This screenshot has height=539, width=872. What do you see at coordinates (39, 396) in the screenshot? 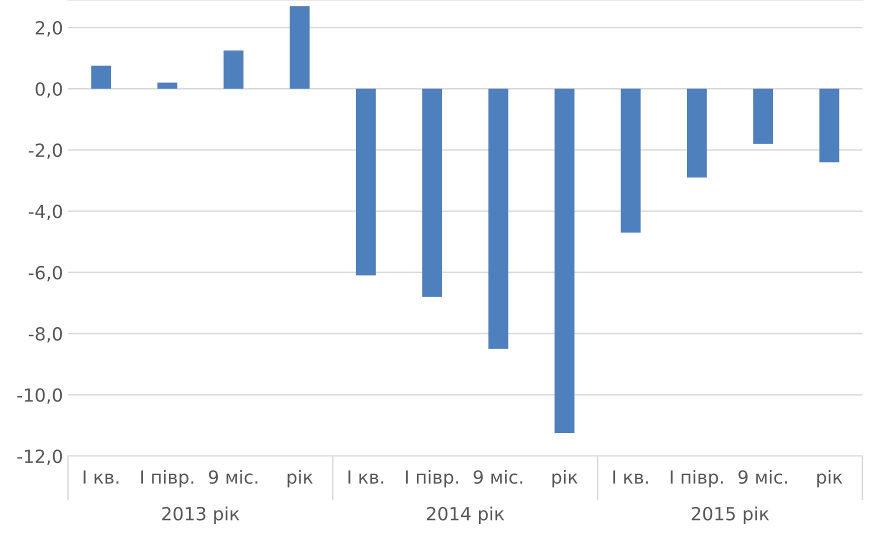
I see `y-tick-label: -10,0` at bounding box center [39, 396].